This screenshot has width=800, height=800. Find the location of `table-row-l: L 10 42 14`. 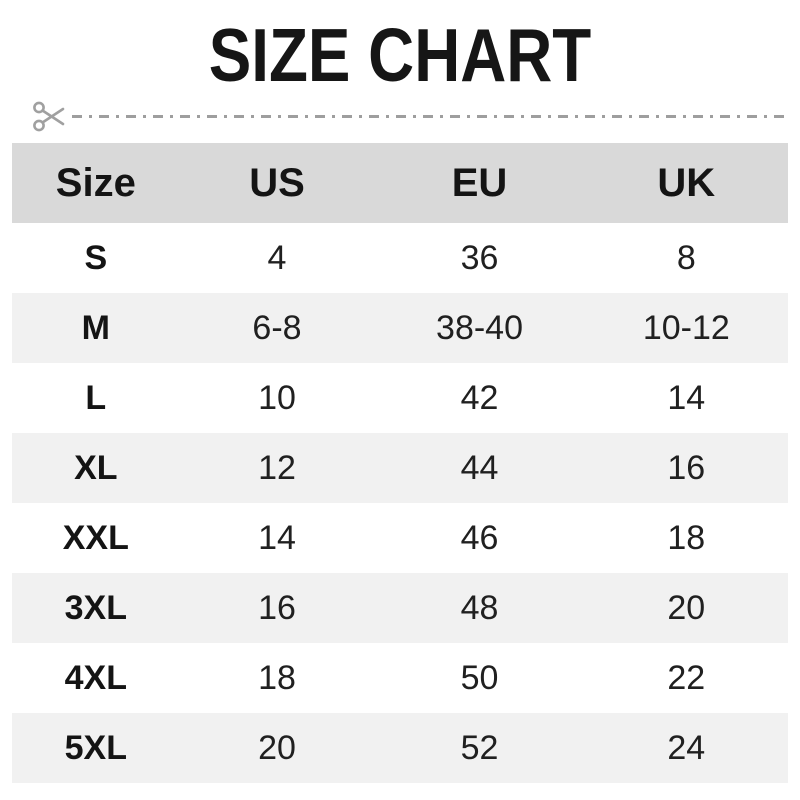

table-row-l: L 10 42 14 is located at coordinates (400, 398).